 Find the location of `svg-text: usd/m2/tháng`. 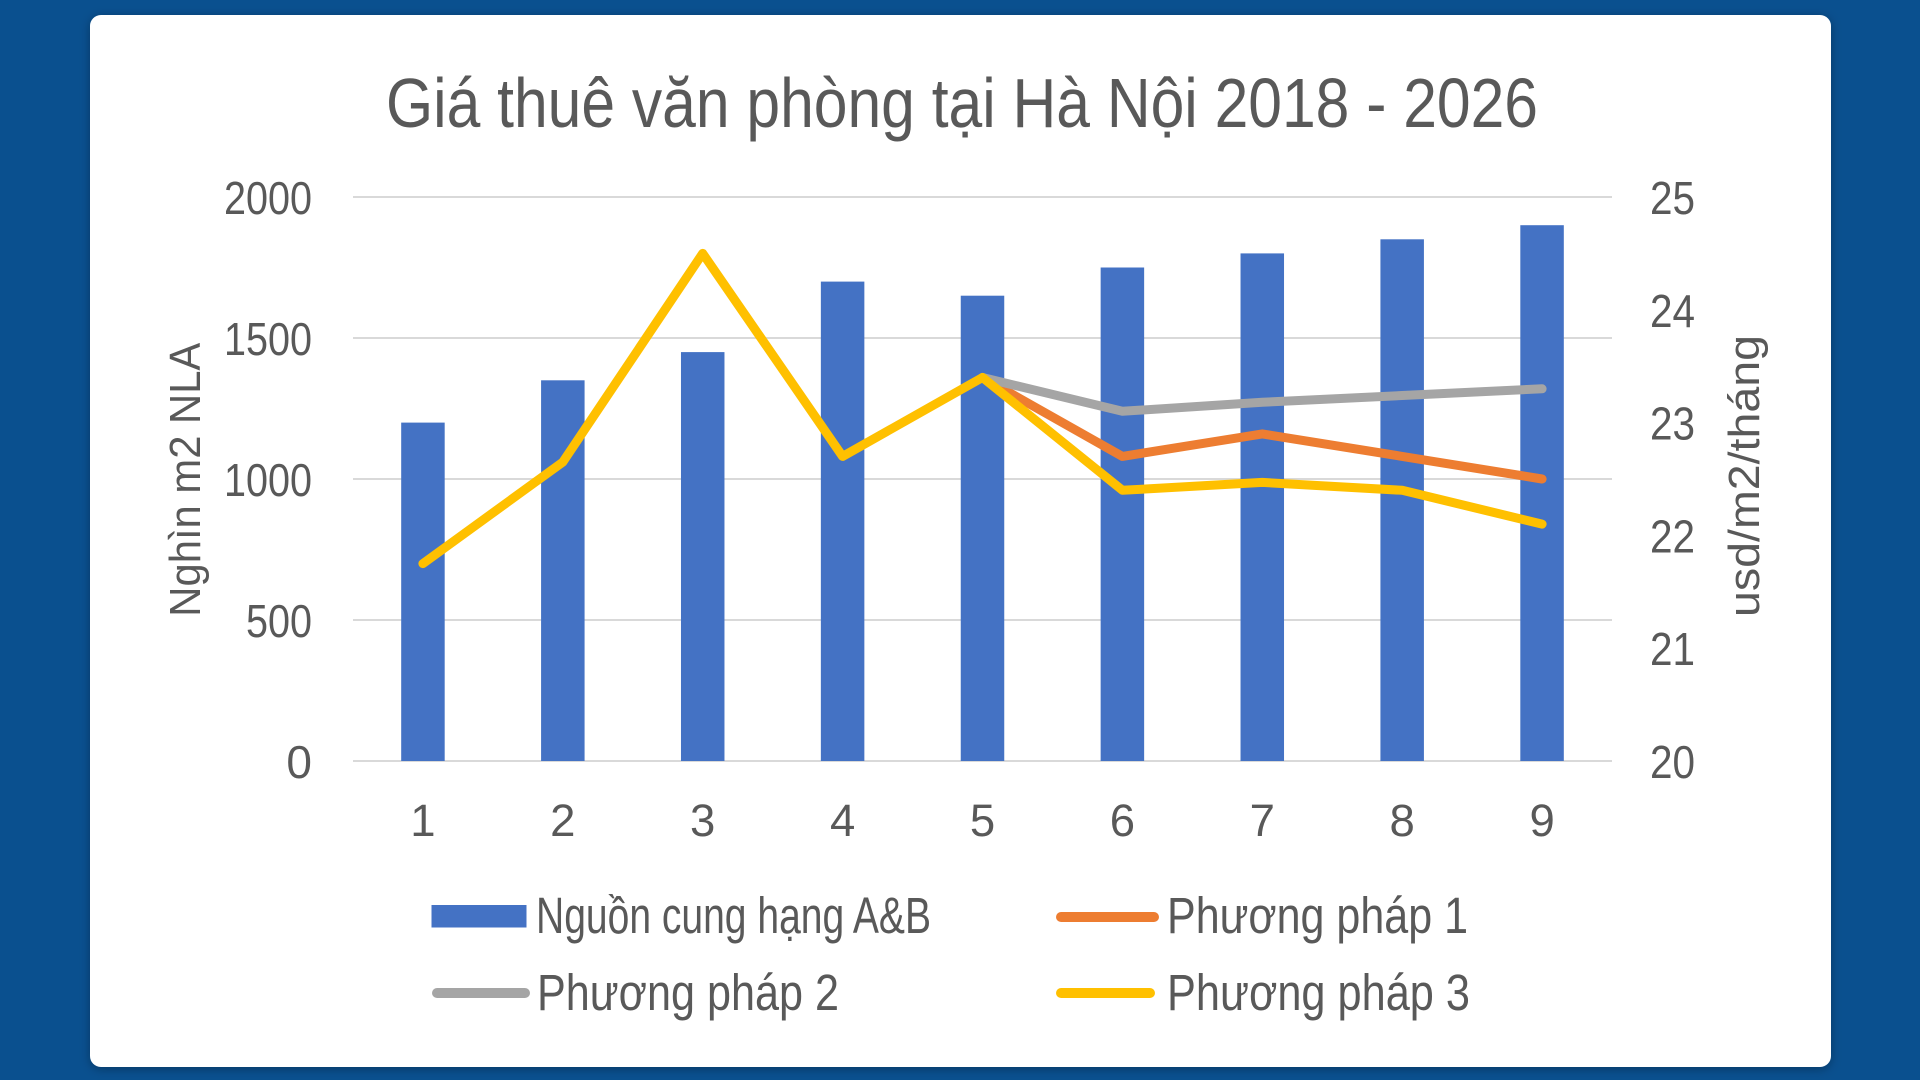

svg-text: usd/m2/tháng is located at coordinates (1744, 476).